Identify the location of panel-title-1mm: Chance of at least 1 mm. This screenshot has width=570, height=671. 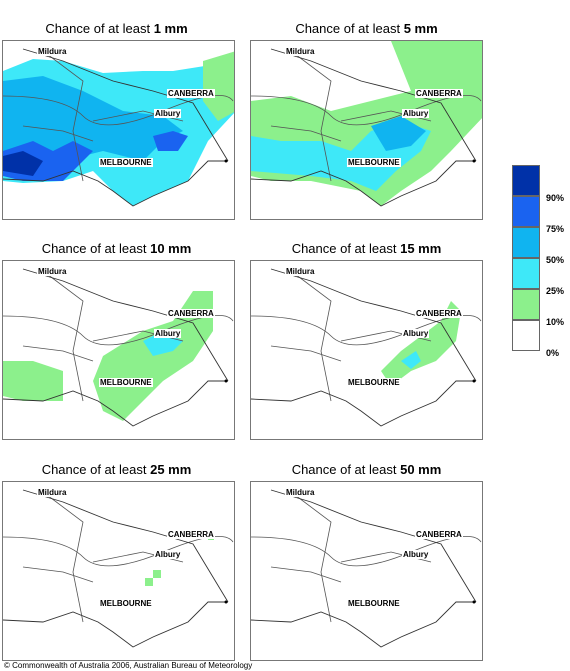
(116, 28).